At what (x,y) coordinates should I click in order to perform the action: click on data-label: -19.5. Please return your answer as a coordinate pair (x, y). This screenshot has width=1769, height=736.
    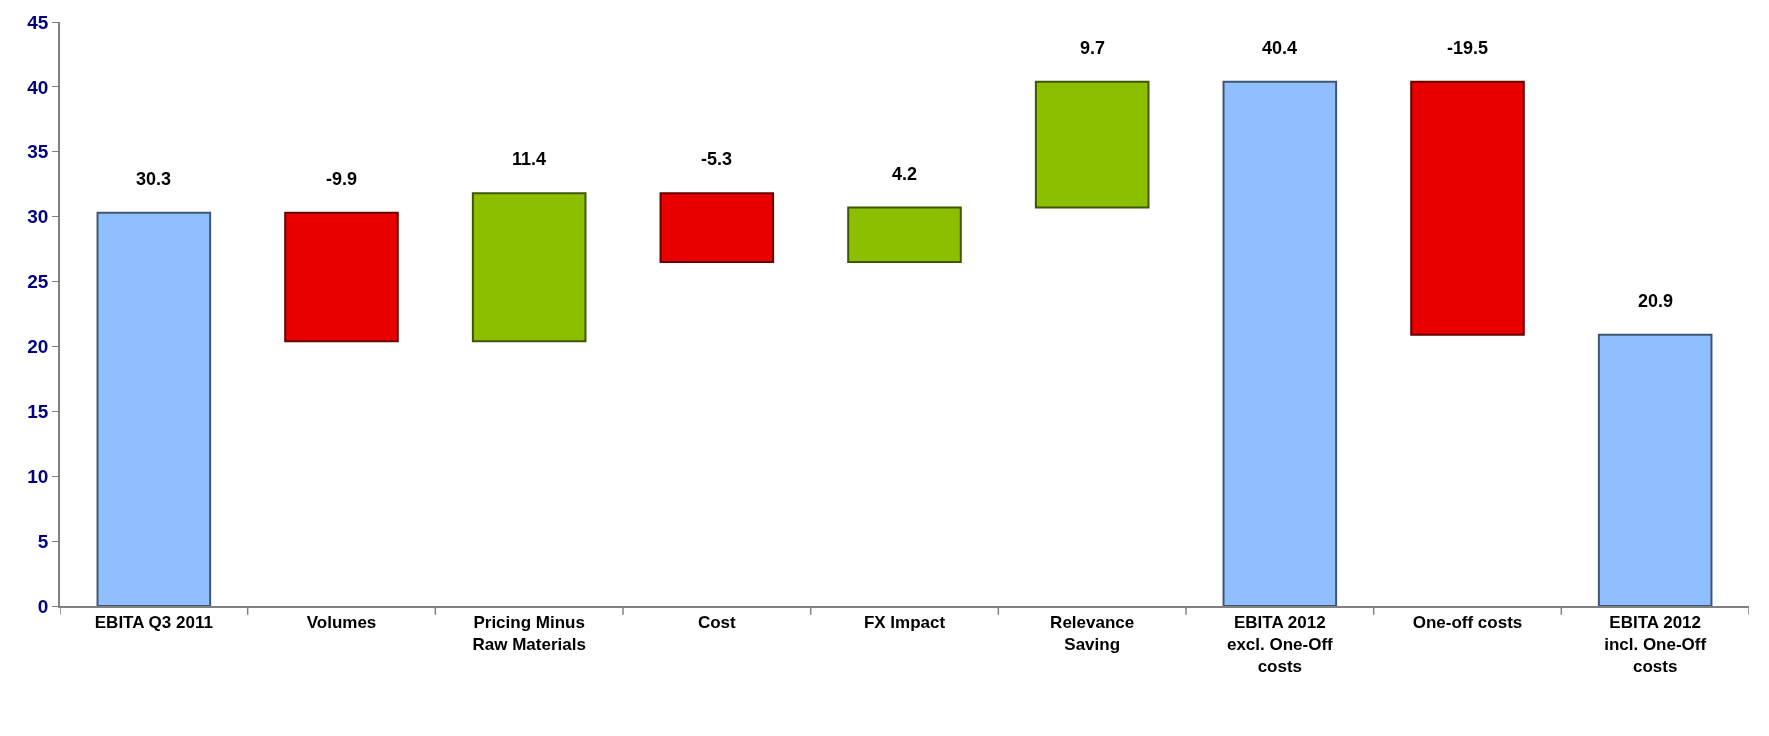
    Looking at the image, I should click on (1468, 48).